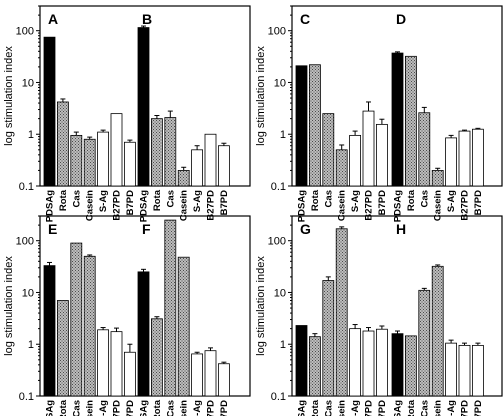 The width and height of the screenshot is (504, 416). I want to click on panel-letter: A, so click(53, 19).